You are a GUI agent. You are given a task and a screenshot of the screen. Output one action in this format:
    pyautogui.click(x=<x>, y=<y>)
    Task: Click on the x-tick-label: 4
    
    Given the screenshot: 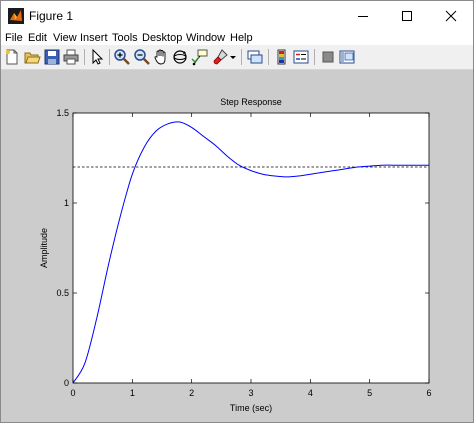 What is the action you would take?
    pyautogui.click(x=310, y=393)
    